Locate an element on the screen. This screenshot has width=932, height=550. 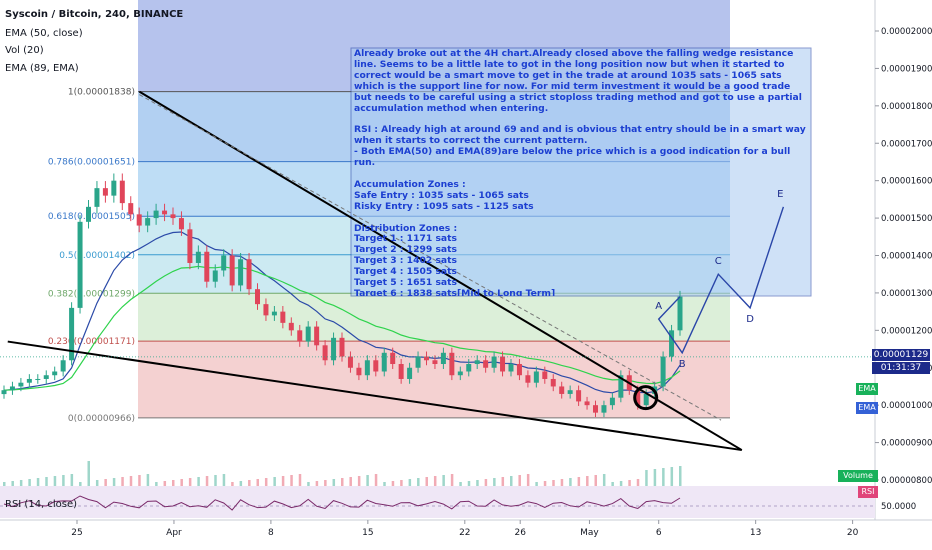
fib-level-label: 0.5(0.00001402) is located at coordinates (97, 256).